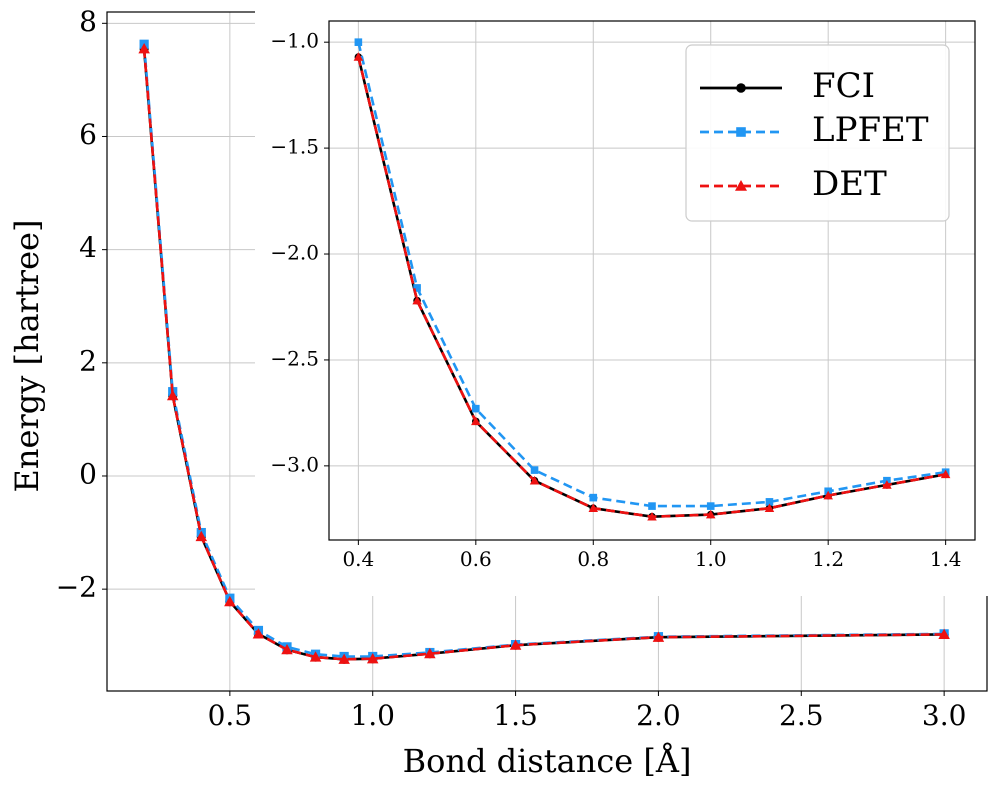 This screenshot has width=997, height=792. I want to click on inset-ytick-label: −2.5, so click(294, 358).